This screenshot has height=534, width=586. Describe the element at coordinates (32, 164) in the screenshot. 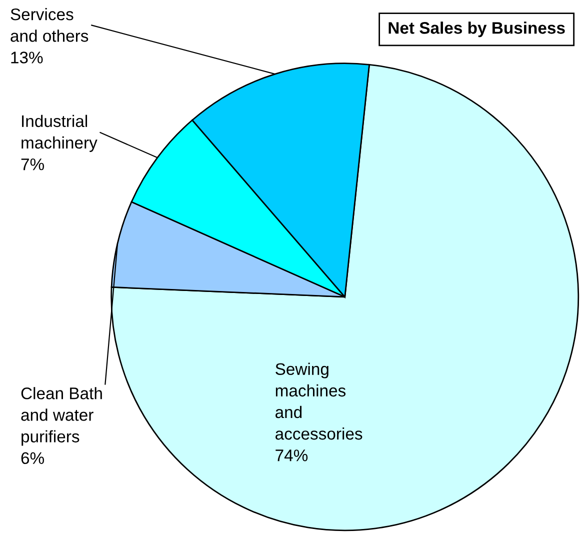

I see `data-label: 7%` at that location.